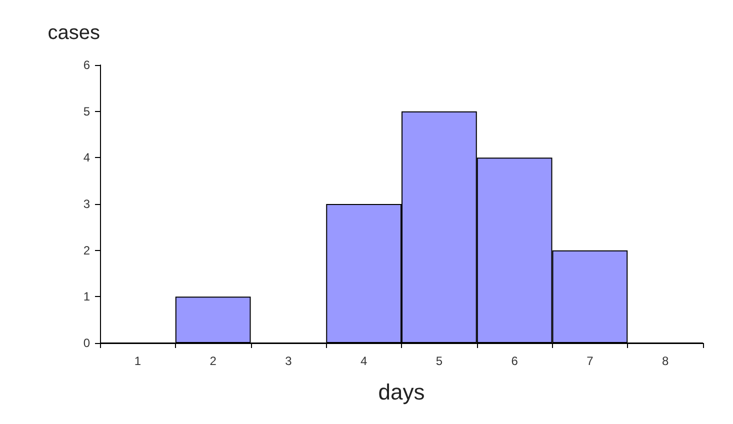 Image resolution: width=733 pixels, height=424 pixels. Describe the element at coordinates (86, 343) in the screenshot. I see `y-tick-label: 0` at that location.